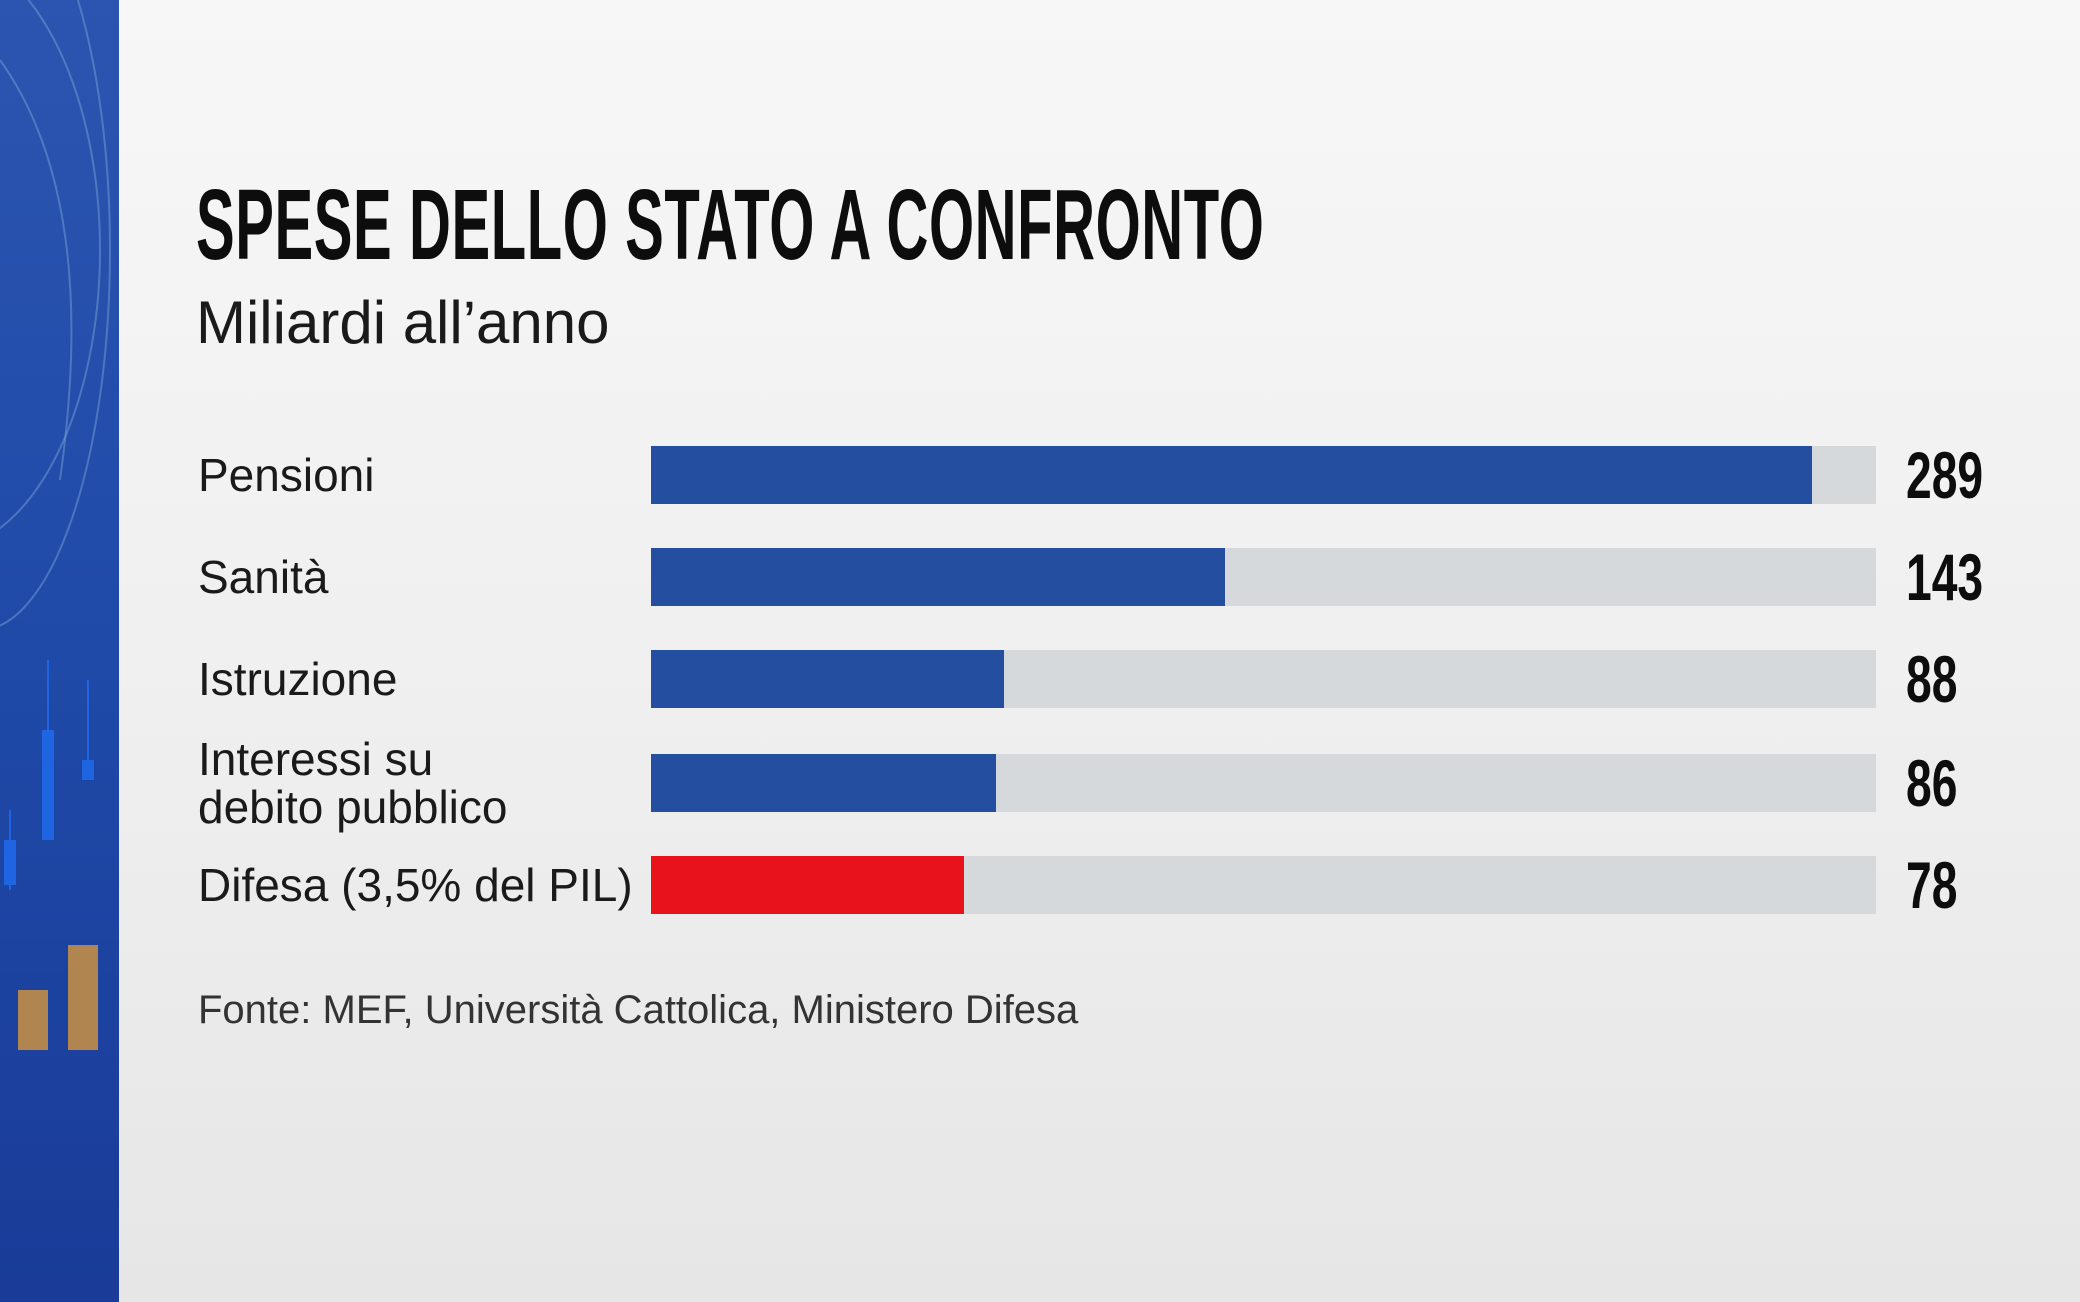 The height and width of the screenshot is (1302, 2080). What do you see at coordinates (1932, 885) in the screenshot?
I see `value-label: 78` at bounding box center [1932, 885].